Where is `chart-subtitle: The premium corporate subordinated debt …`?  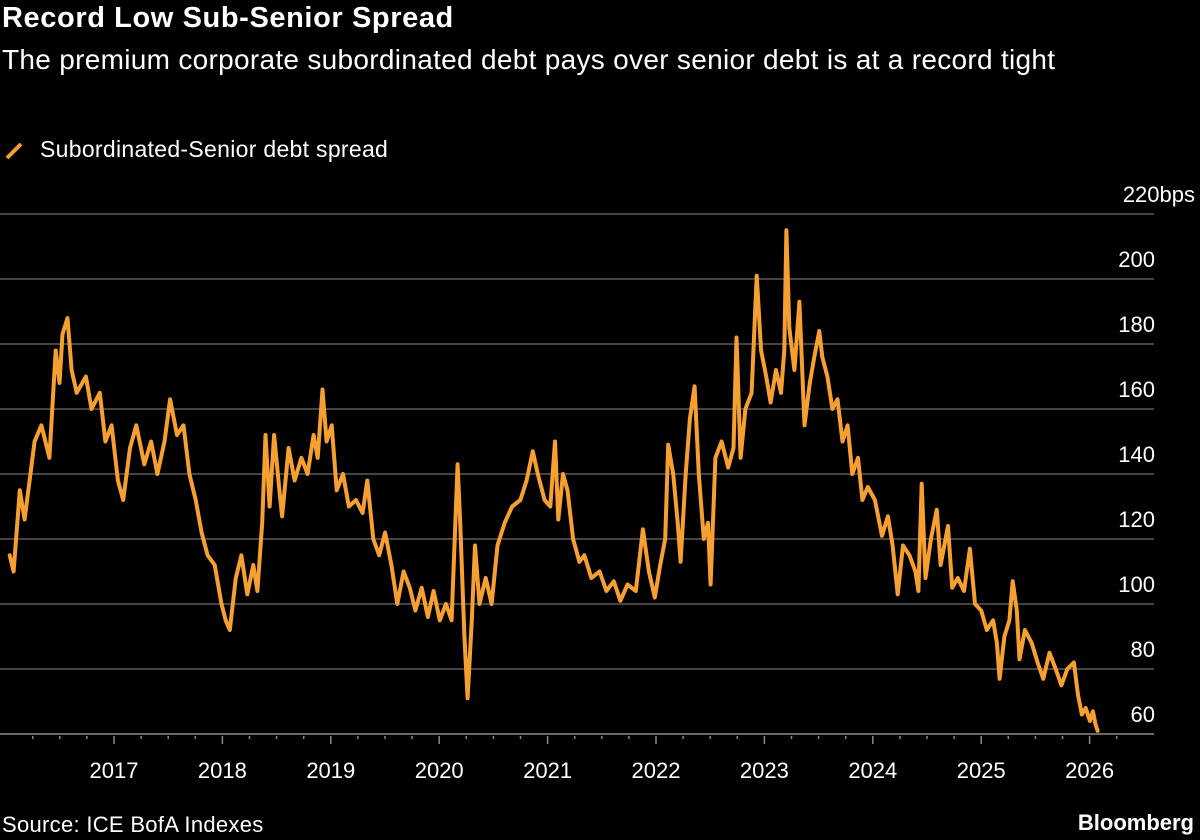
chart-subtitle: The premium corporate subordinated debt … is located at coordinates (529, 59).